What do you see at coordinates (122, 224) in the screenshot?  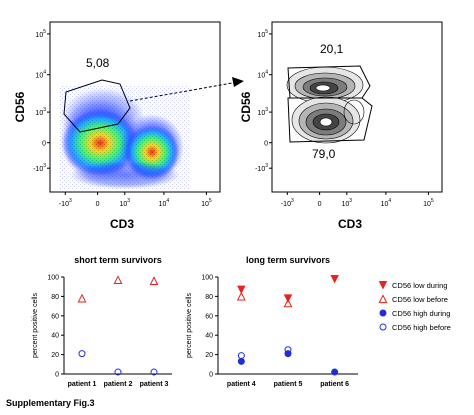 I see `flow-left-xlabel: CD3` at bounding box center [122, 224].